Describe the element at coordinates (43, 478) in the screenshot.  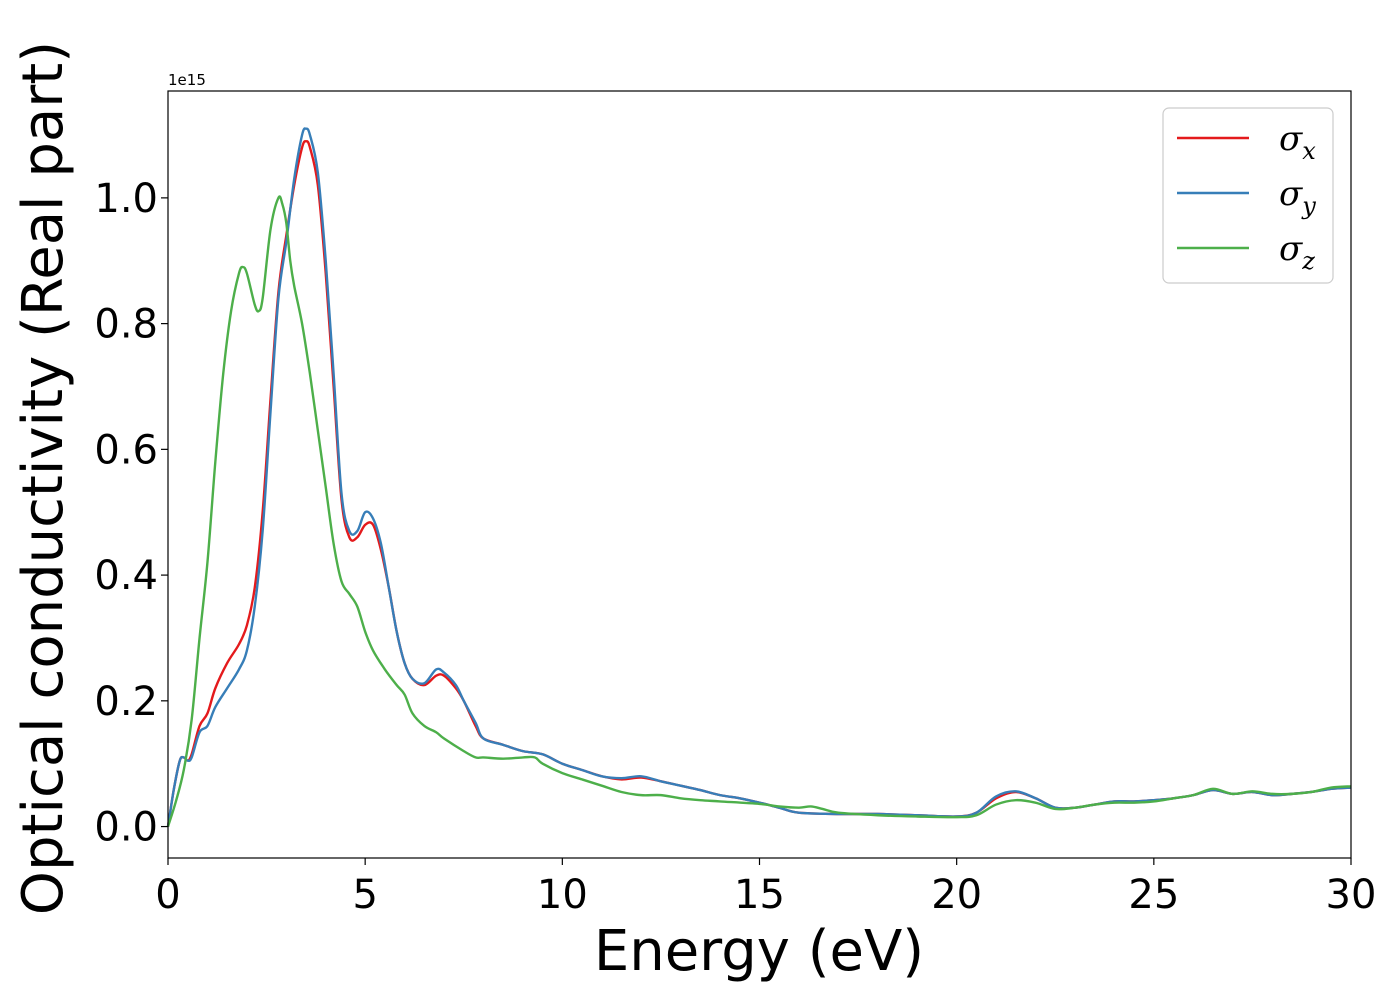
I see `y-axis-title: Optical conductivity (Real part)` at that location.